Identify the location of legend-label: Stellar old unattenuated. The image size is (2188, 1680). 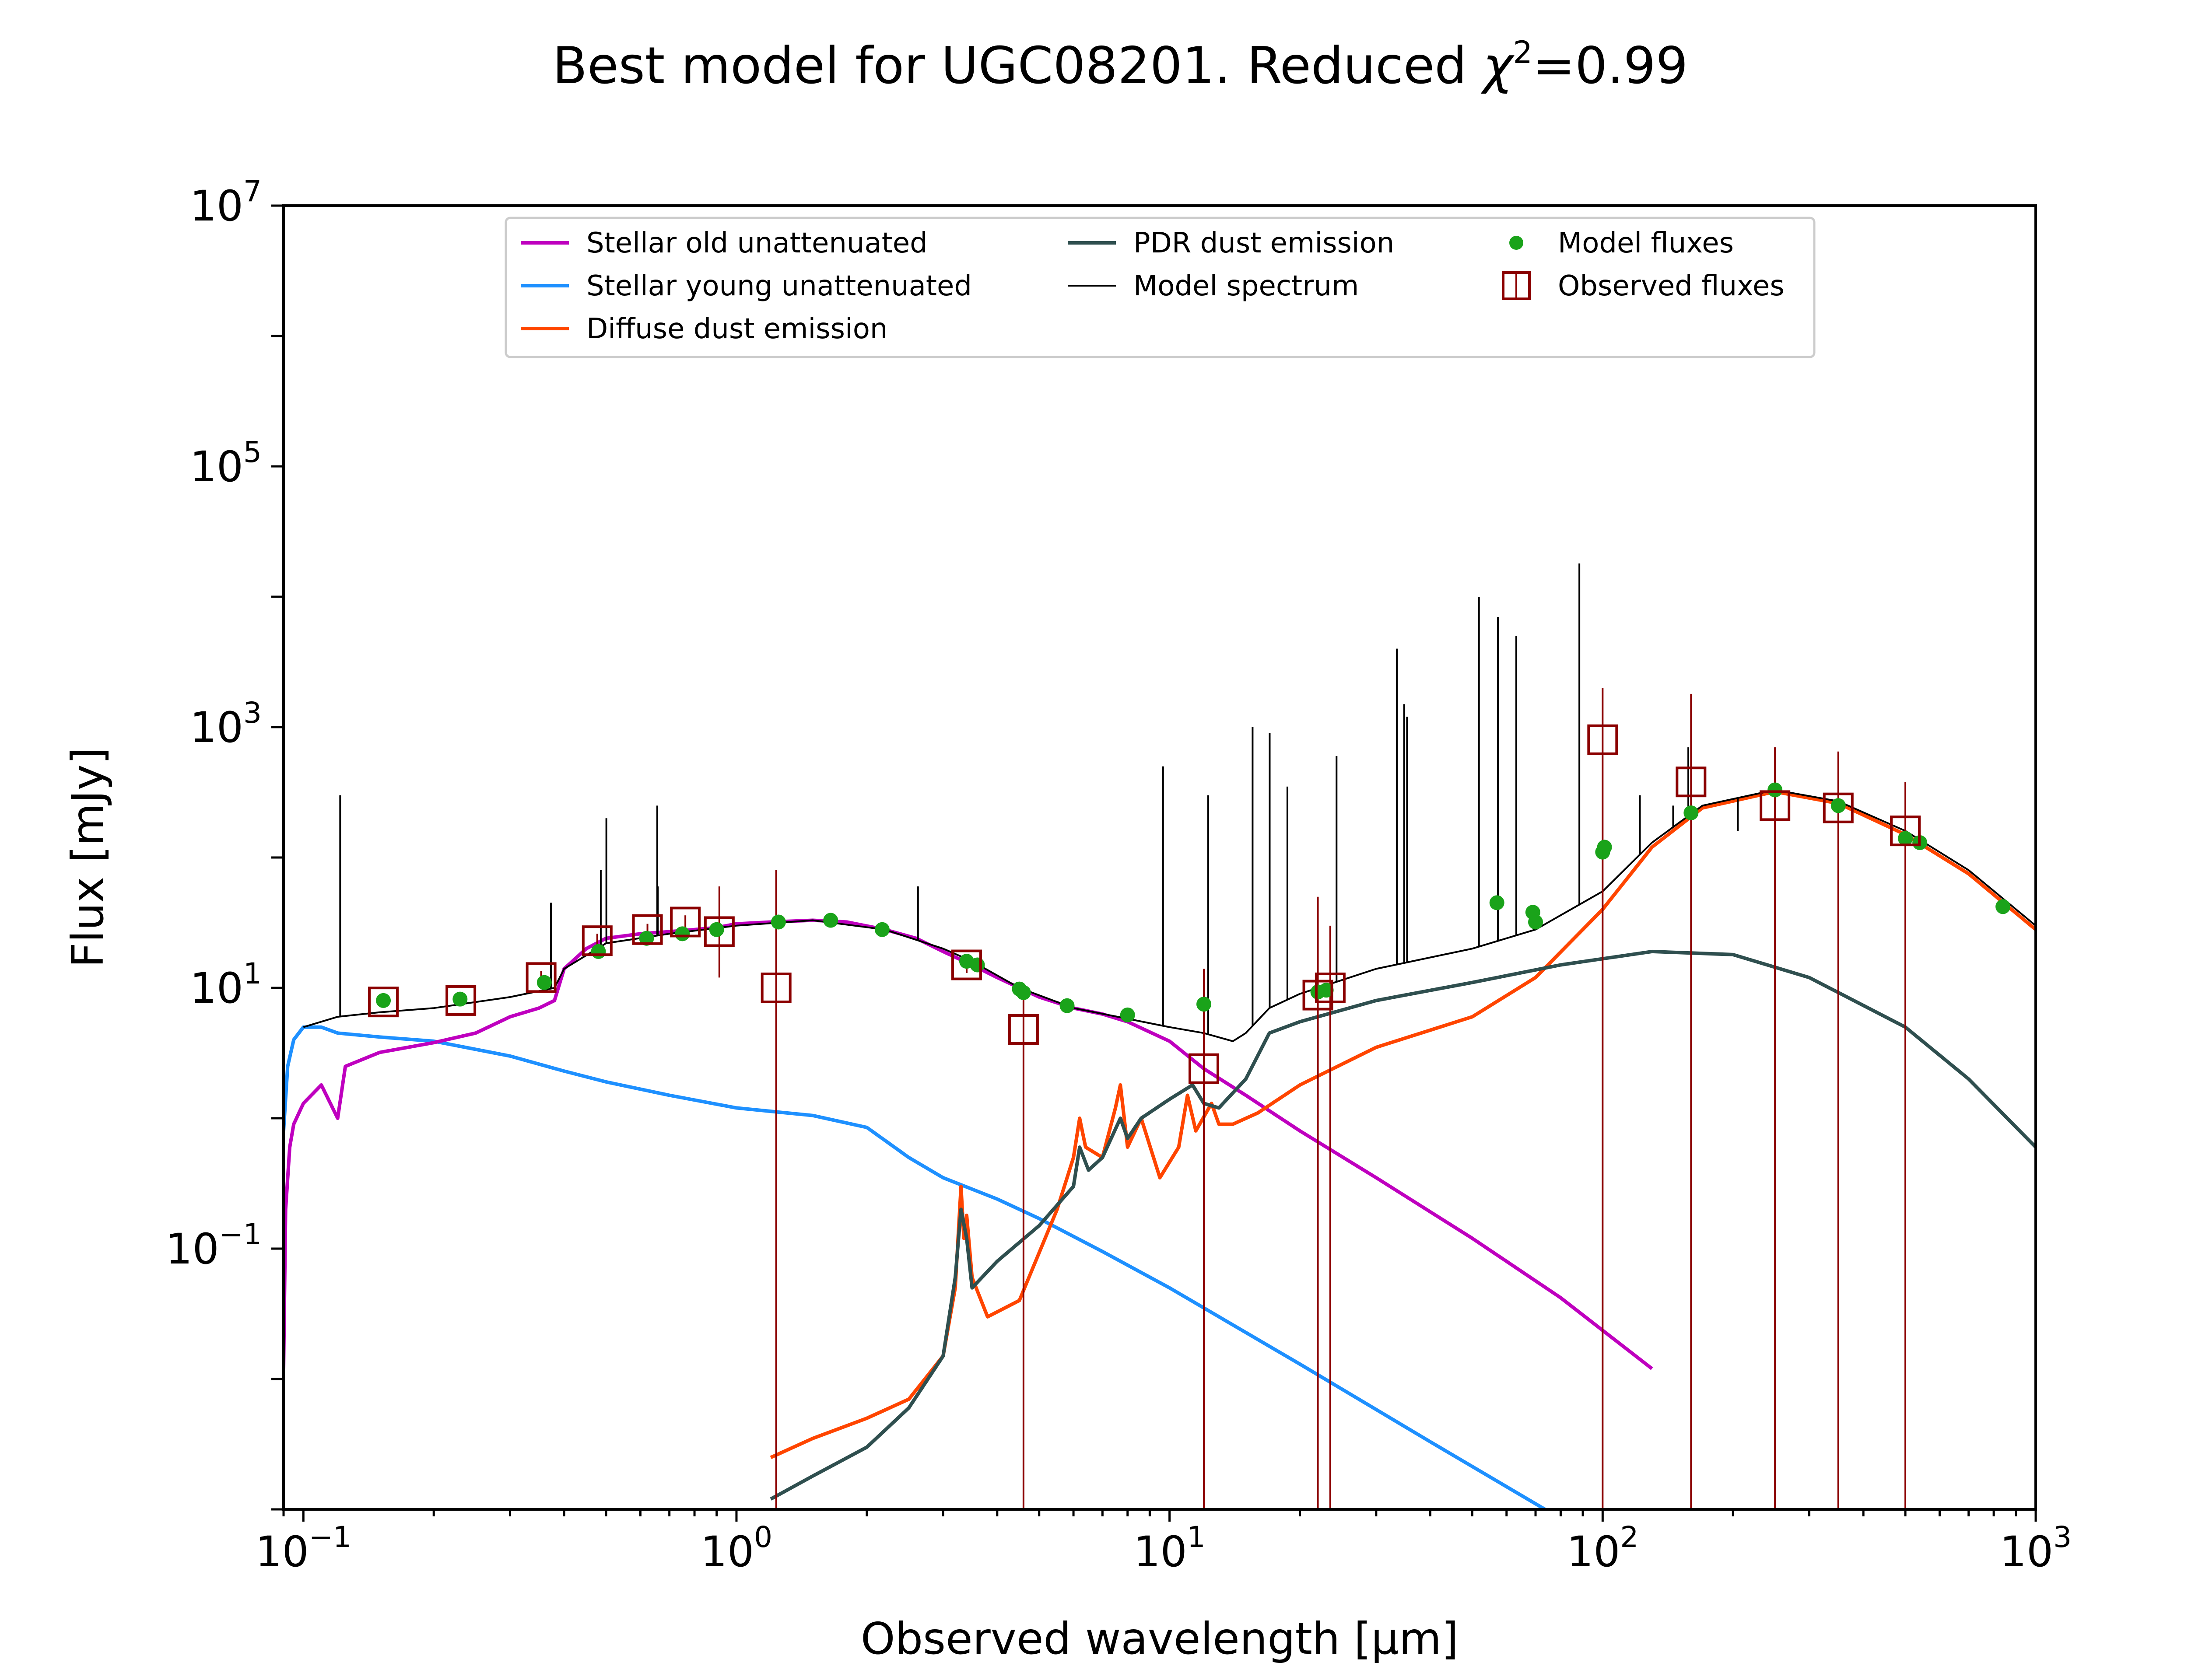
(757, 243).